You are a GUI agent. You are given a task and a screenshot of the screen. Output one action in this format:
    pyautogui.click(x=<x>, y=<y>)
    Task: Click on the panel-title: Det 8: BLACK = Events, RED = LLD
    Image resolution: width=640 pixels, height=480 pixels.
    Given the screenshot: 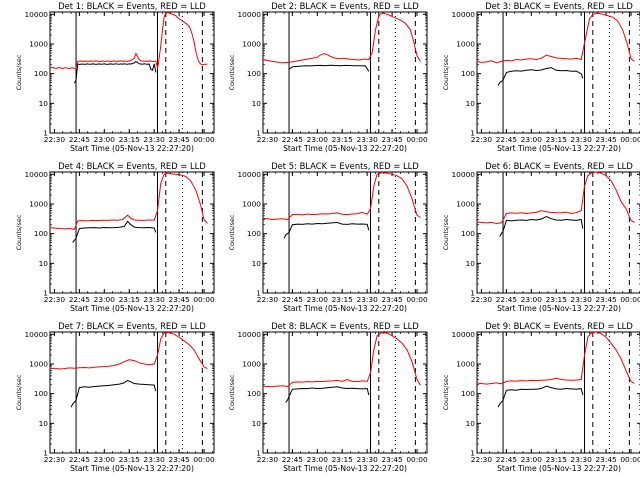 What is the action you would take?
    pyautogui.click(x=345, y=326)
    